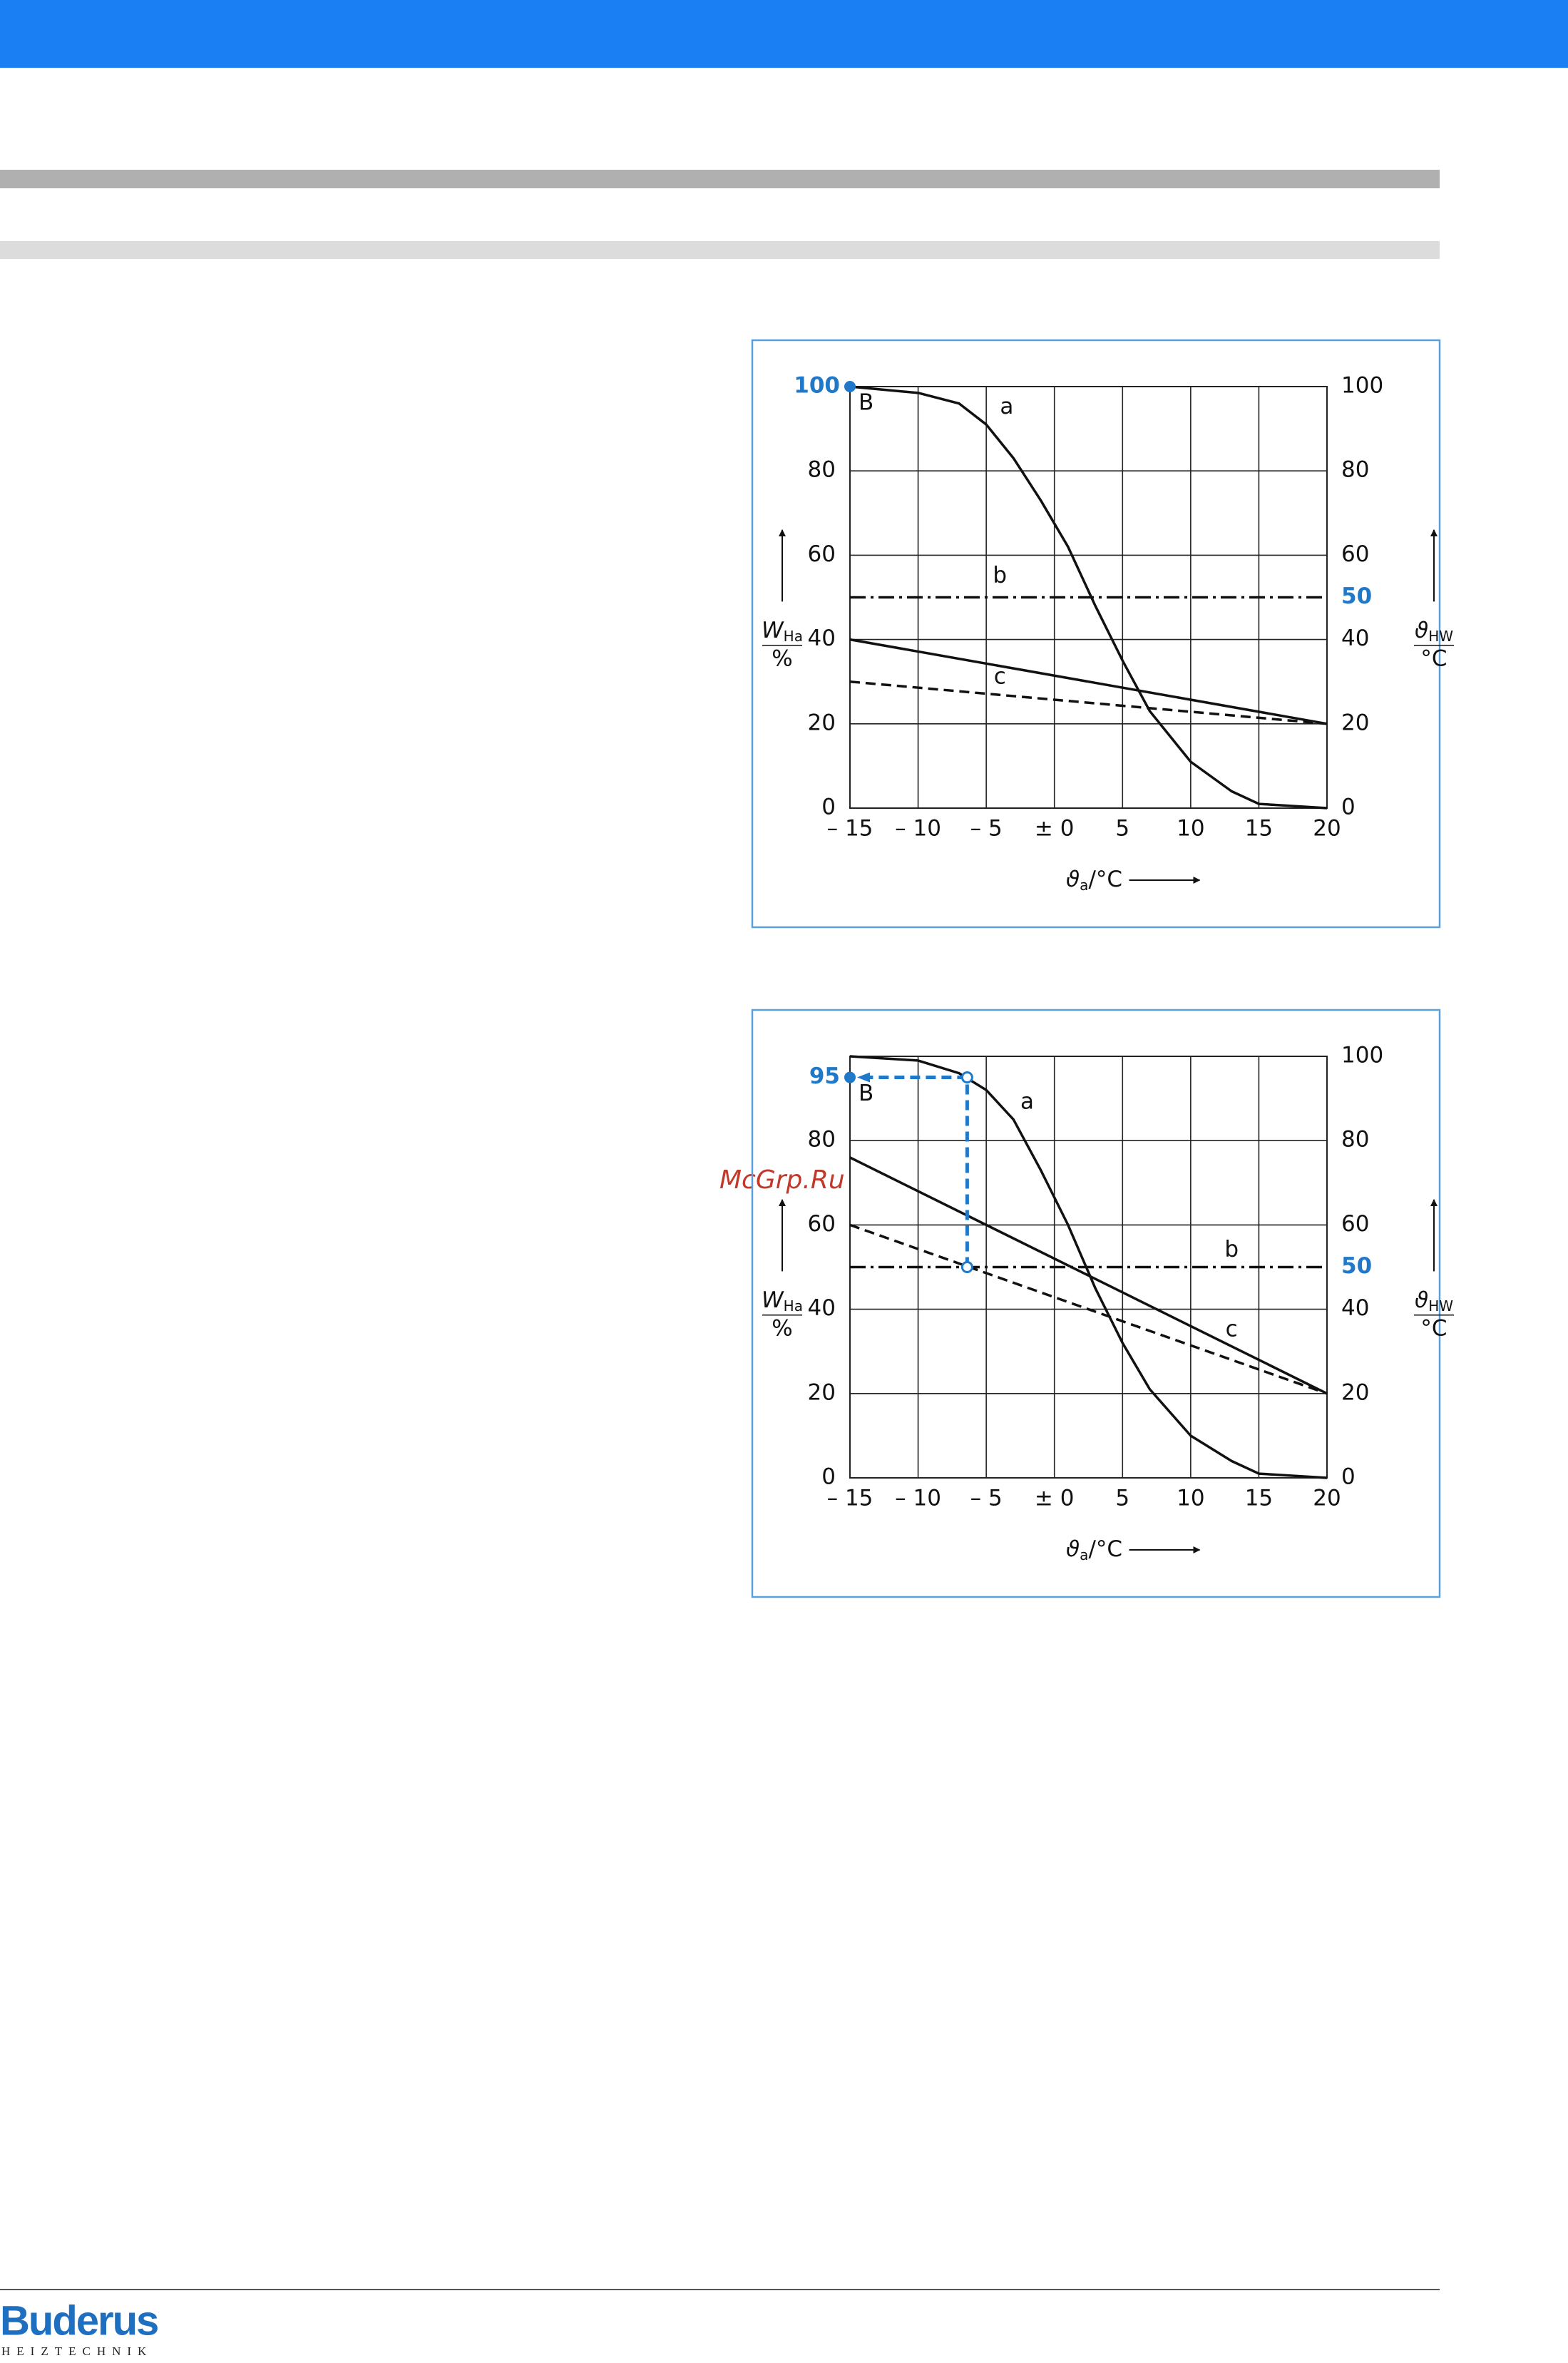  Describe the element at coordinates (784, 34) in the screenshot. I see `header-bar` at that location.